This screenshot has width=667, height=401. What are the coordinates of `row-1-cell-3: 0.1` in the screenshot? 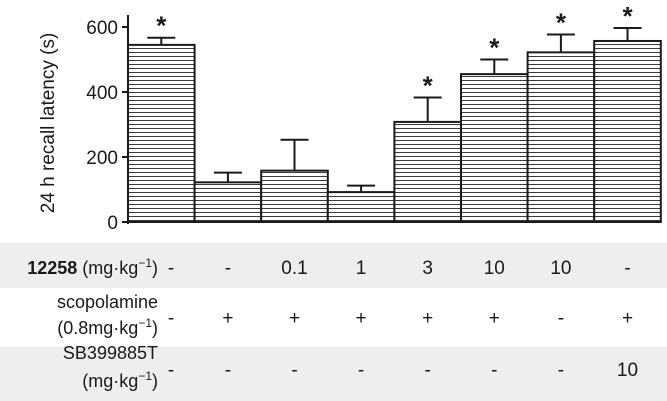 It's located at (294, 268).